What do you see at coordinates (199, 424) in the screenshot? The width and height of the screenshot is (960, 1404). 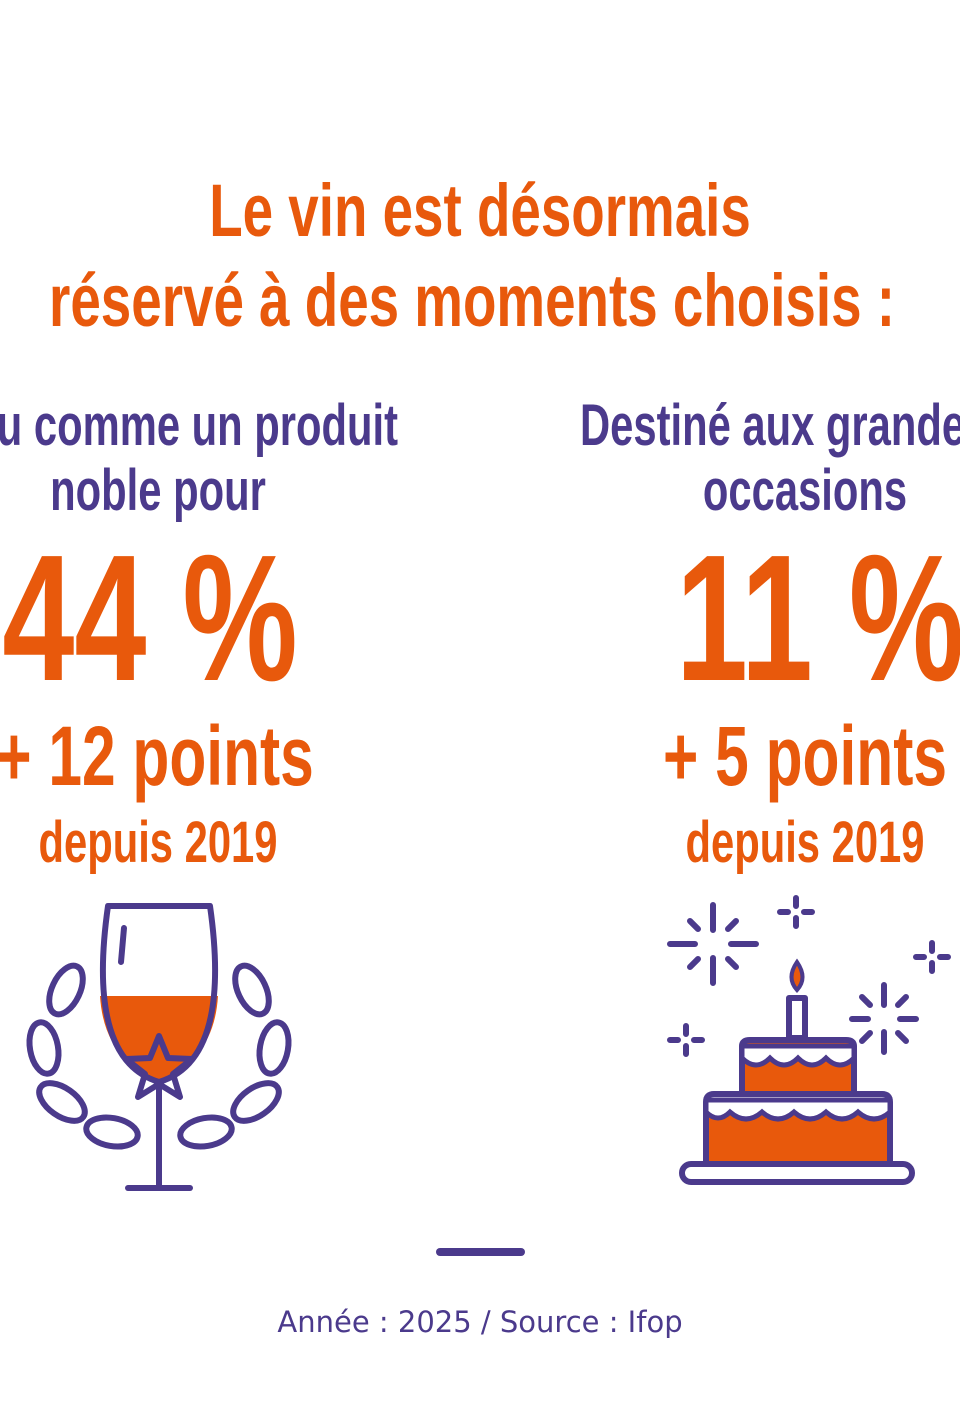 I see `label: Perçu comme un produit` at bounding box center [199, 424].